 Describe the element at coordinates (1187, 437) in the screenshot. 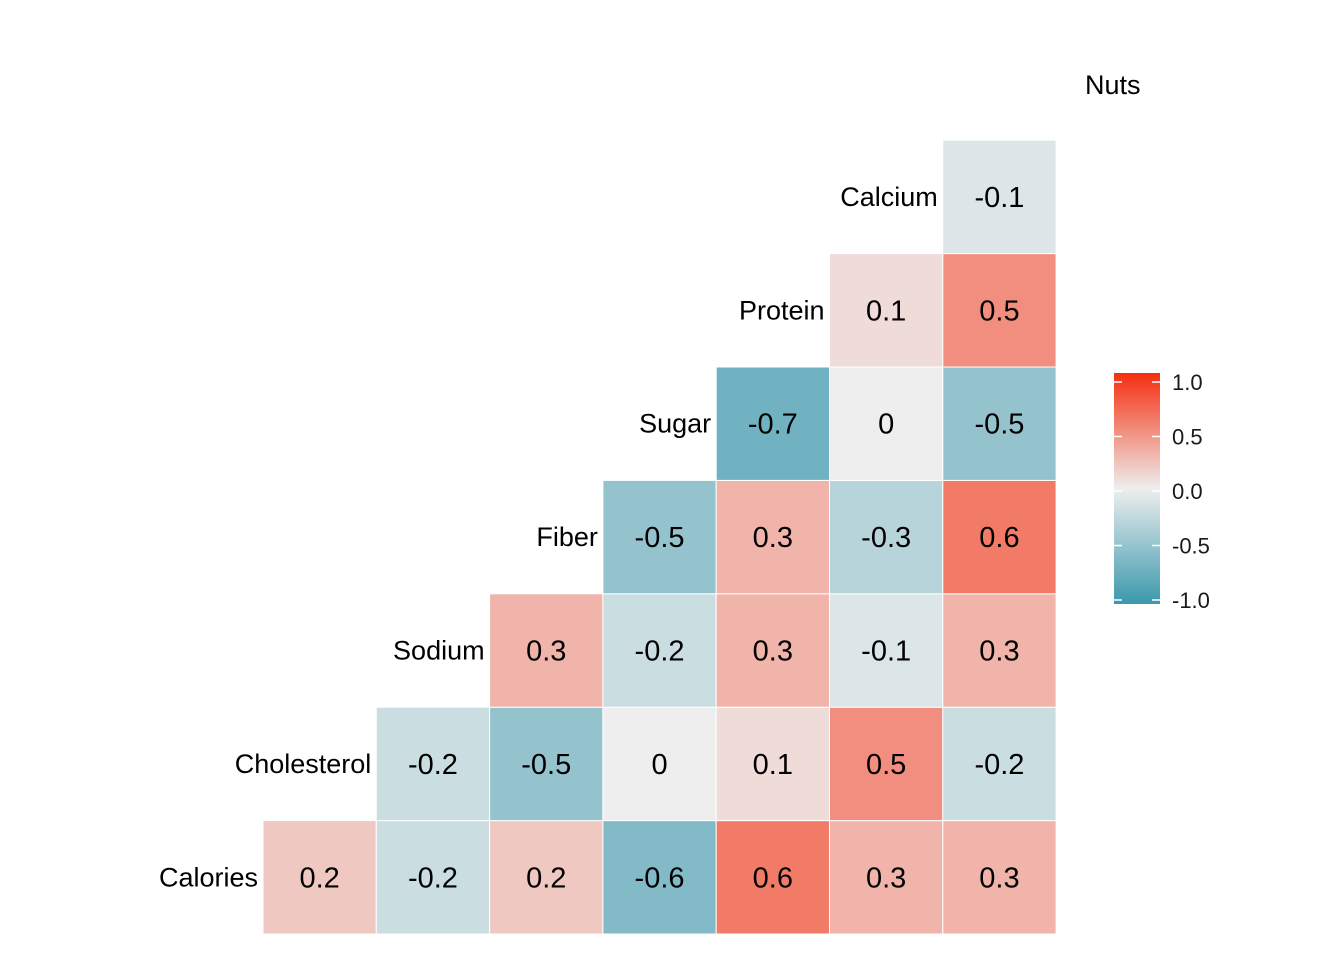

I see `legend-tick-label: 0.5` at that location.